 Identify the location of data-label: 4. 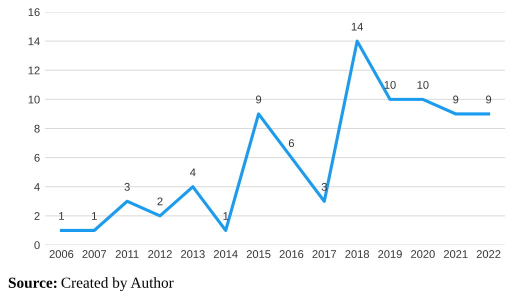
(193, 172).